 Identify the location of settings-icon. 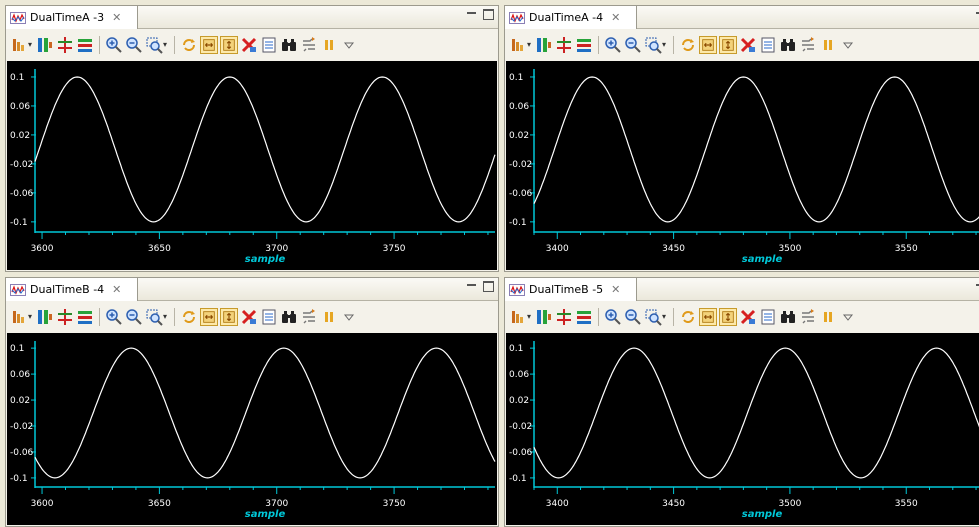
(808, 315).